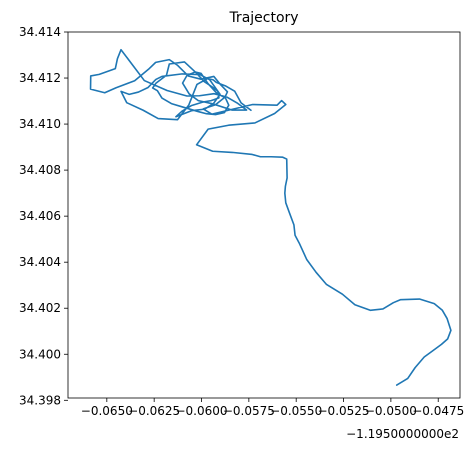 This screenshot has width=471, height=451. I want to click on y-tick-label: 34.412, so click(40, 78).